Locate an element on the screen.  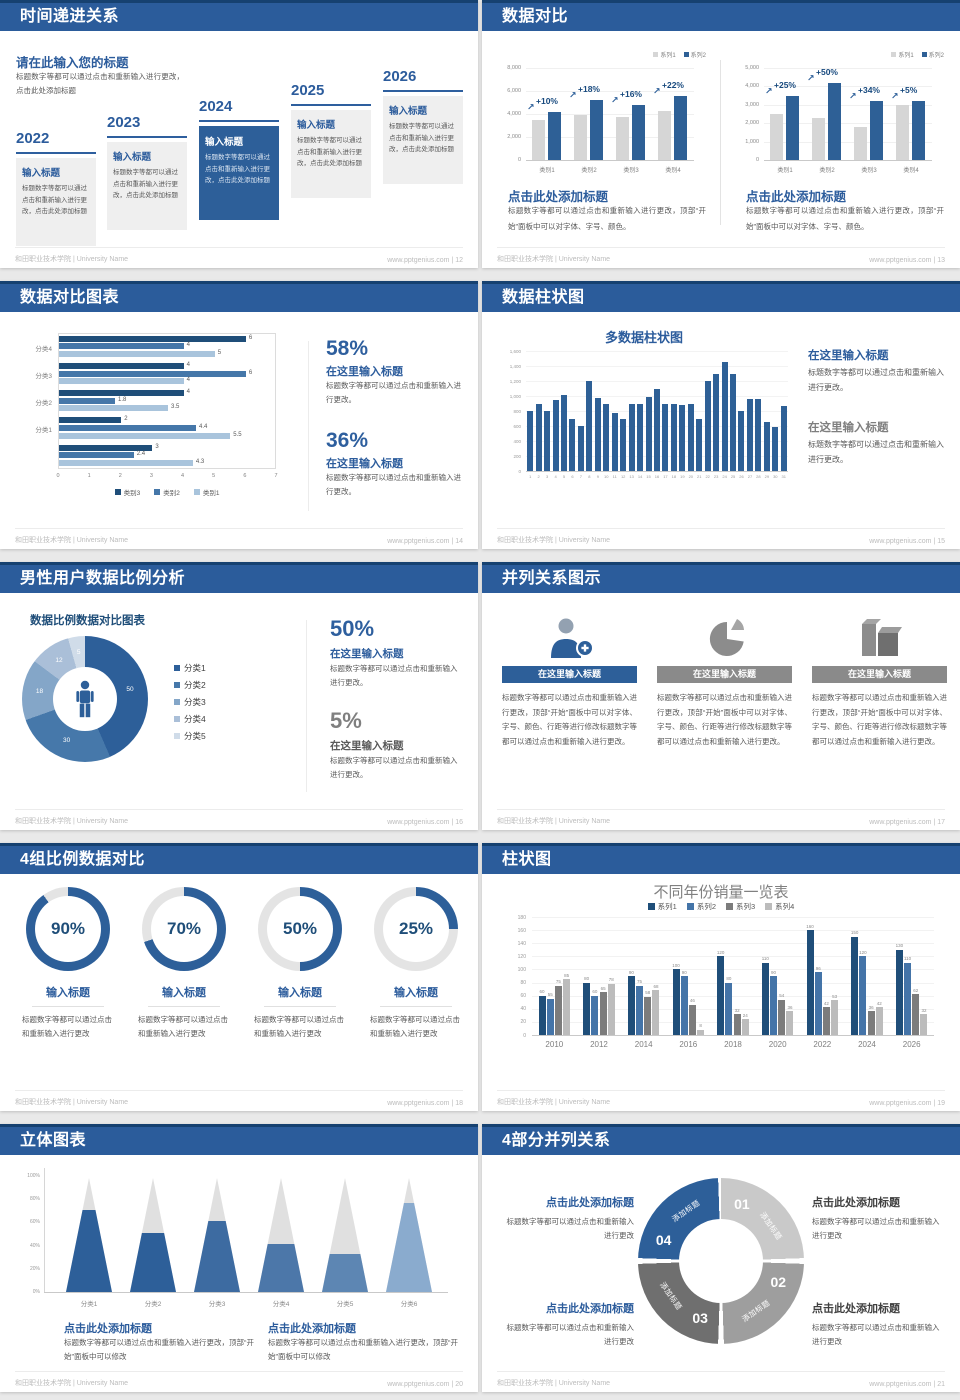
timeline-year: 2025 is located at coordinates (308, 90).